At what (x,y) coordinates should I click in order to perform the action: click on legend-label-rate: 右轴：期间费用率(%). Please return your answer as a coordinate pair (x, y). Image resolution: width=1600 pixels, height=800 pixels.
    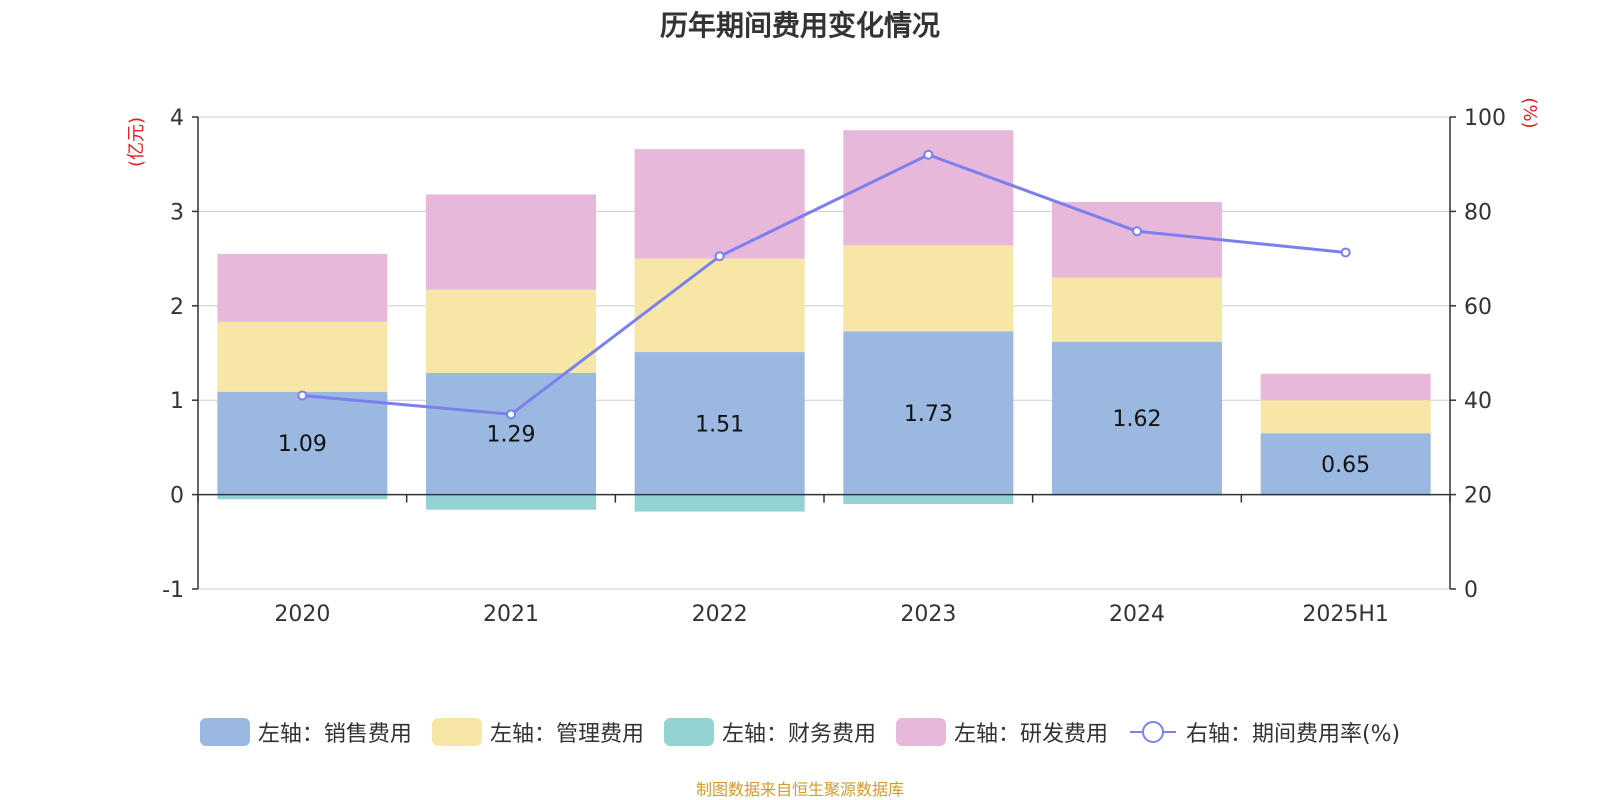
    Looking at the image, I should click on (1293, 734).